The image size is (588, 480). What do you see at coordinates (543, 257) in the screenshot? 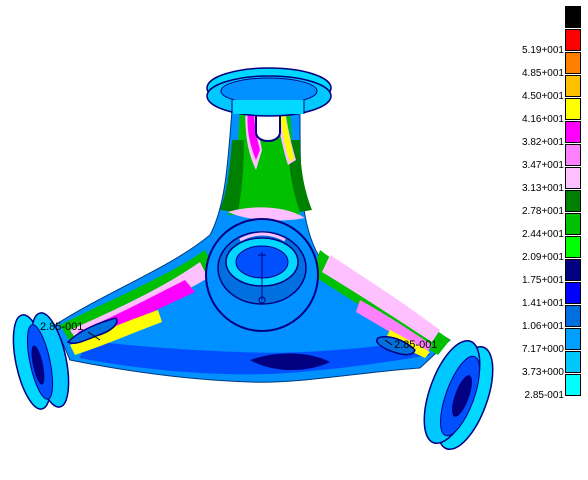
I see `legend-label: 2.09+001` at bounding box center [543, 257].